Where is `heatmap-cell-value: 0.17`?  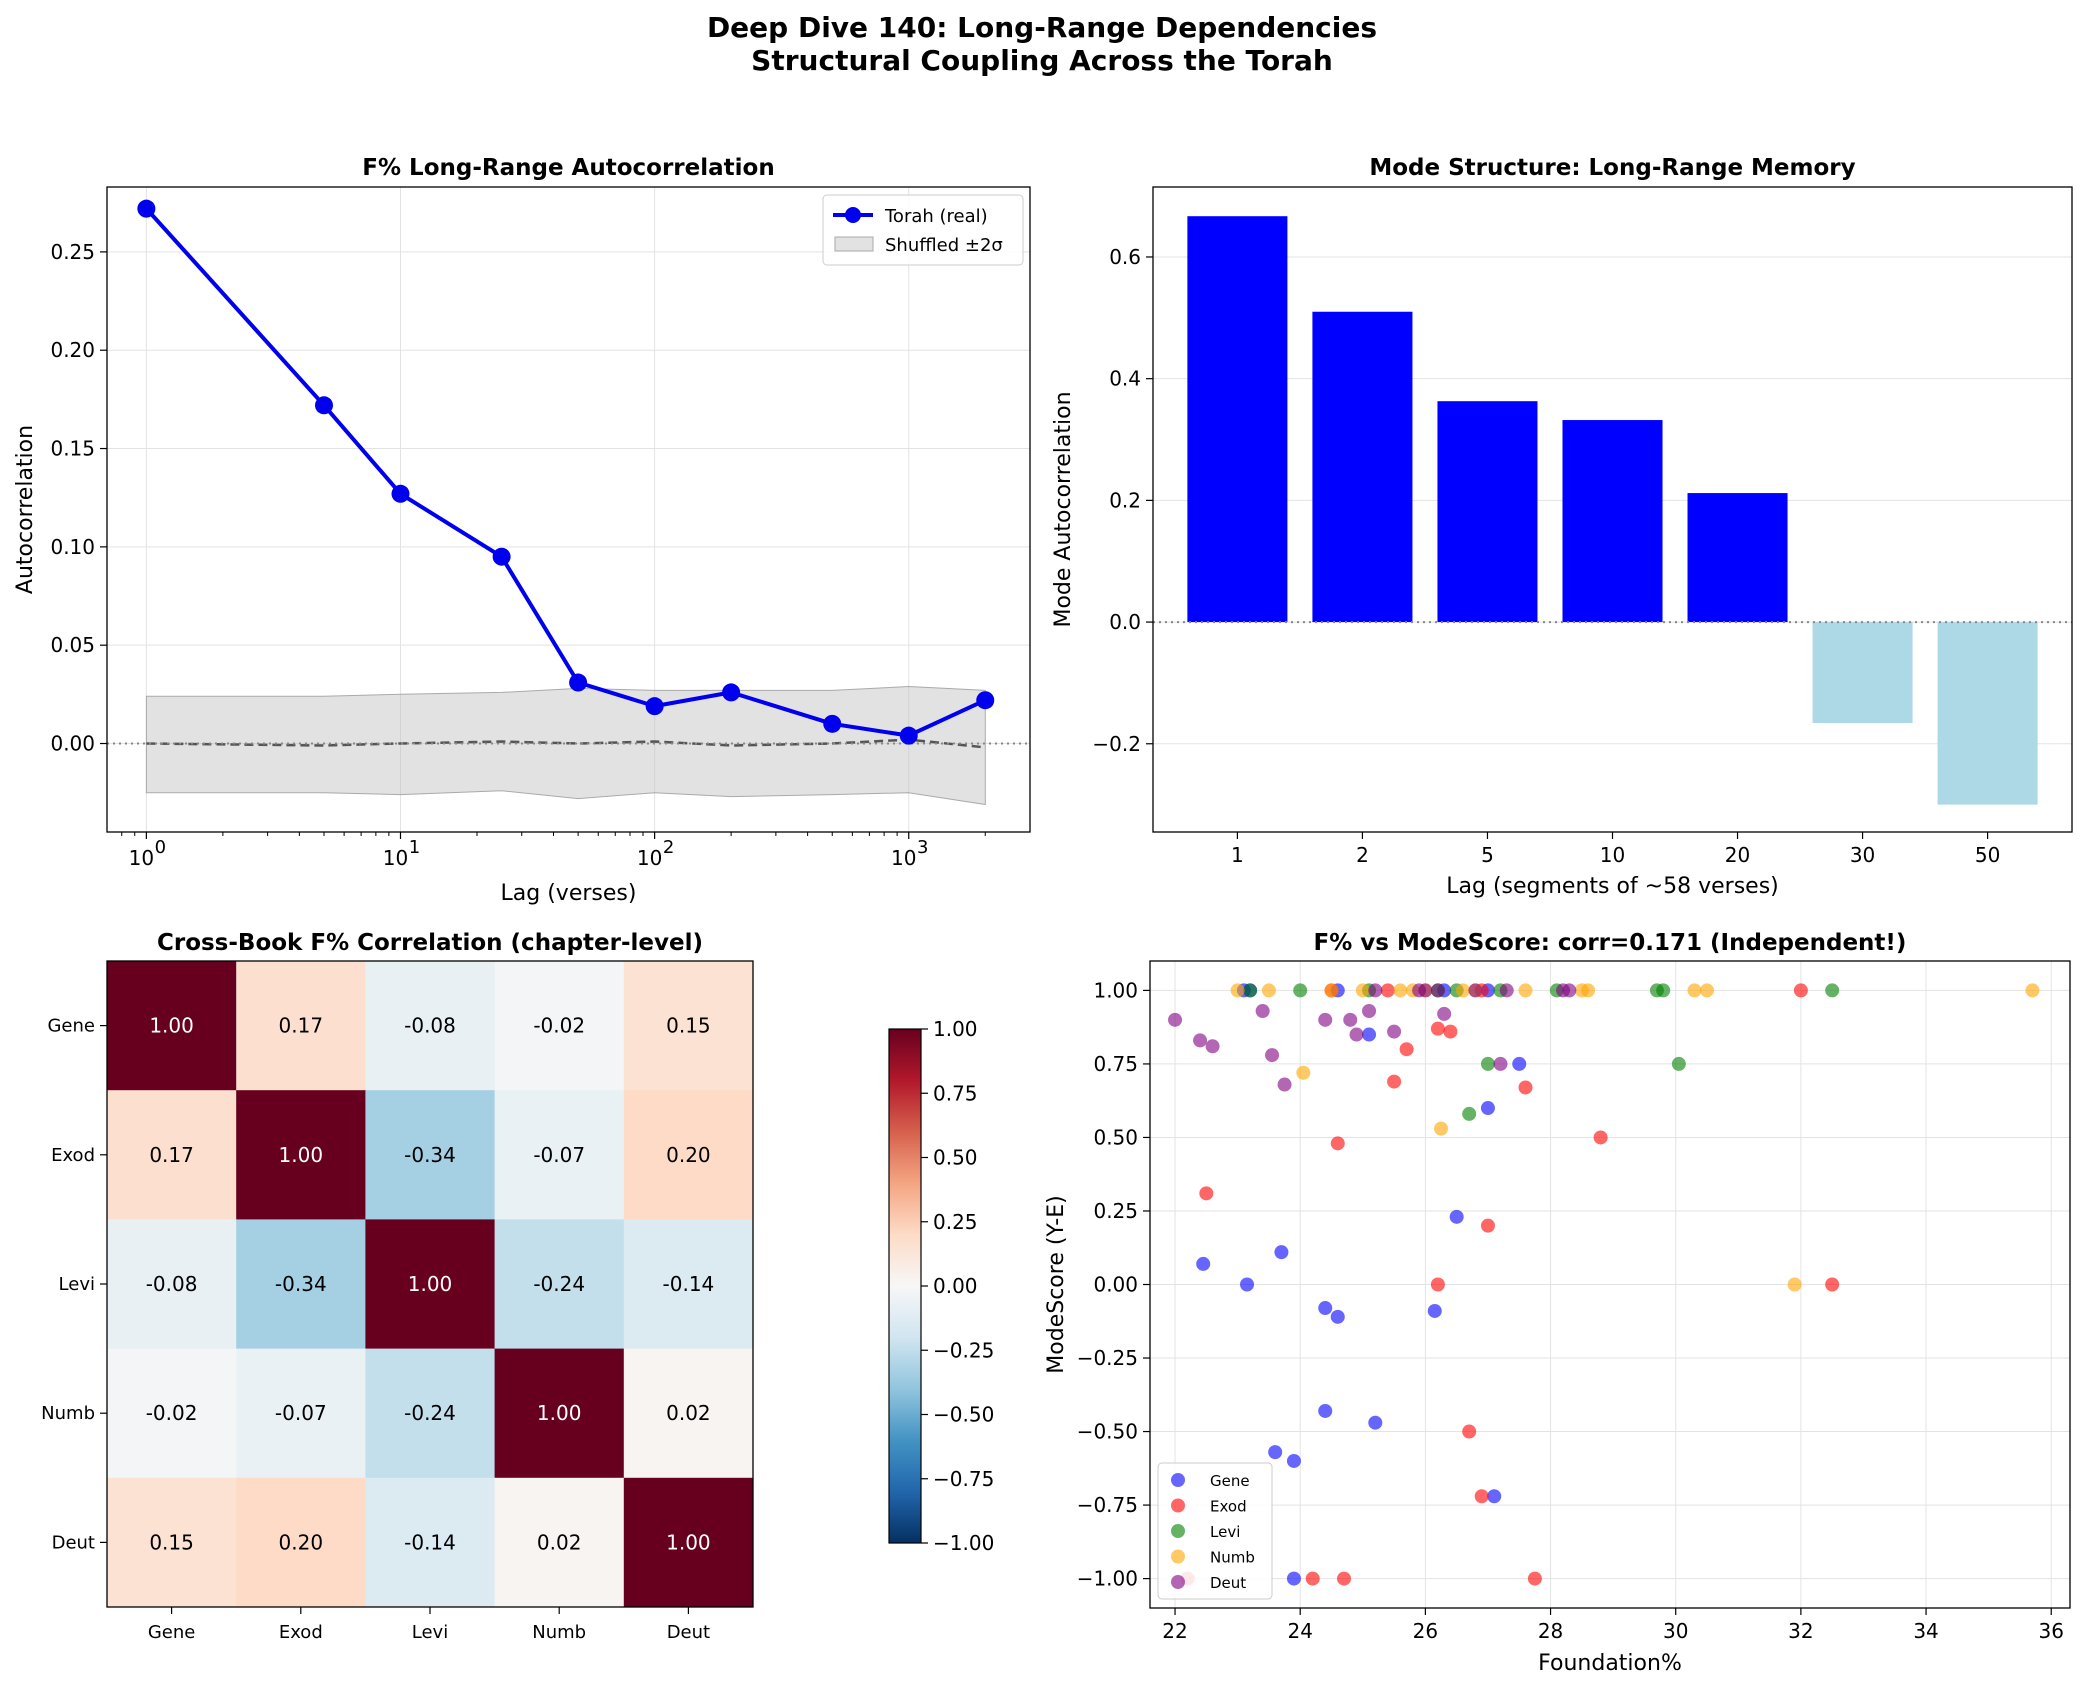
heatmap-cell-value: 0.17 is located at coordinates (171, 1155).